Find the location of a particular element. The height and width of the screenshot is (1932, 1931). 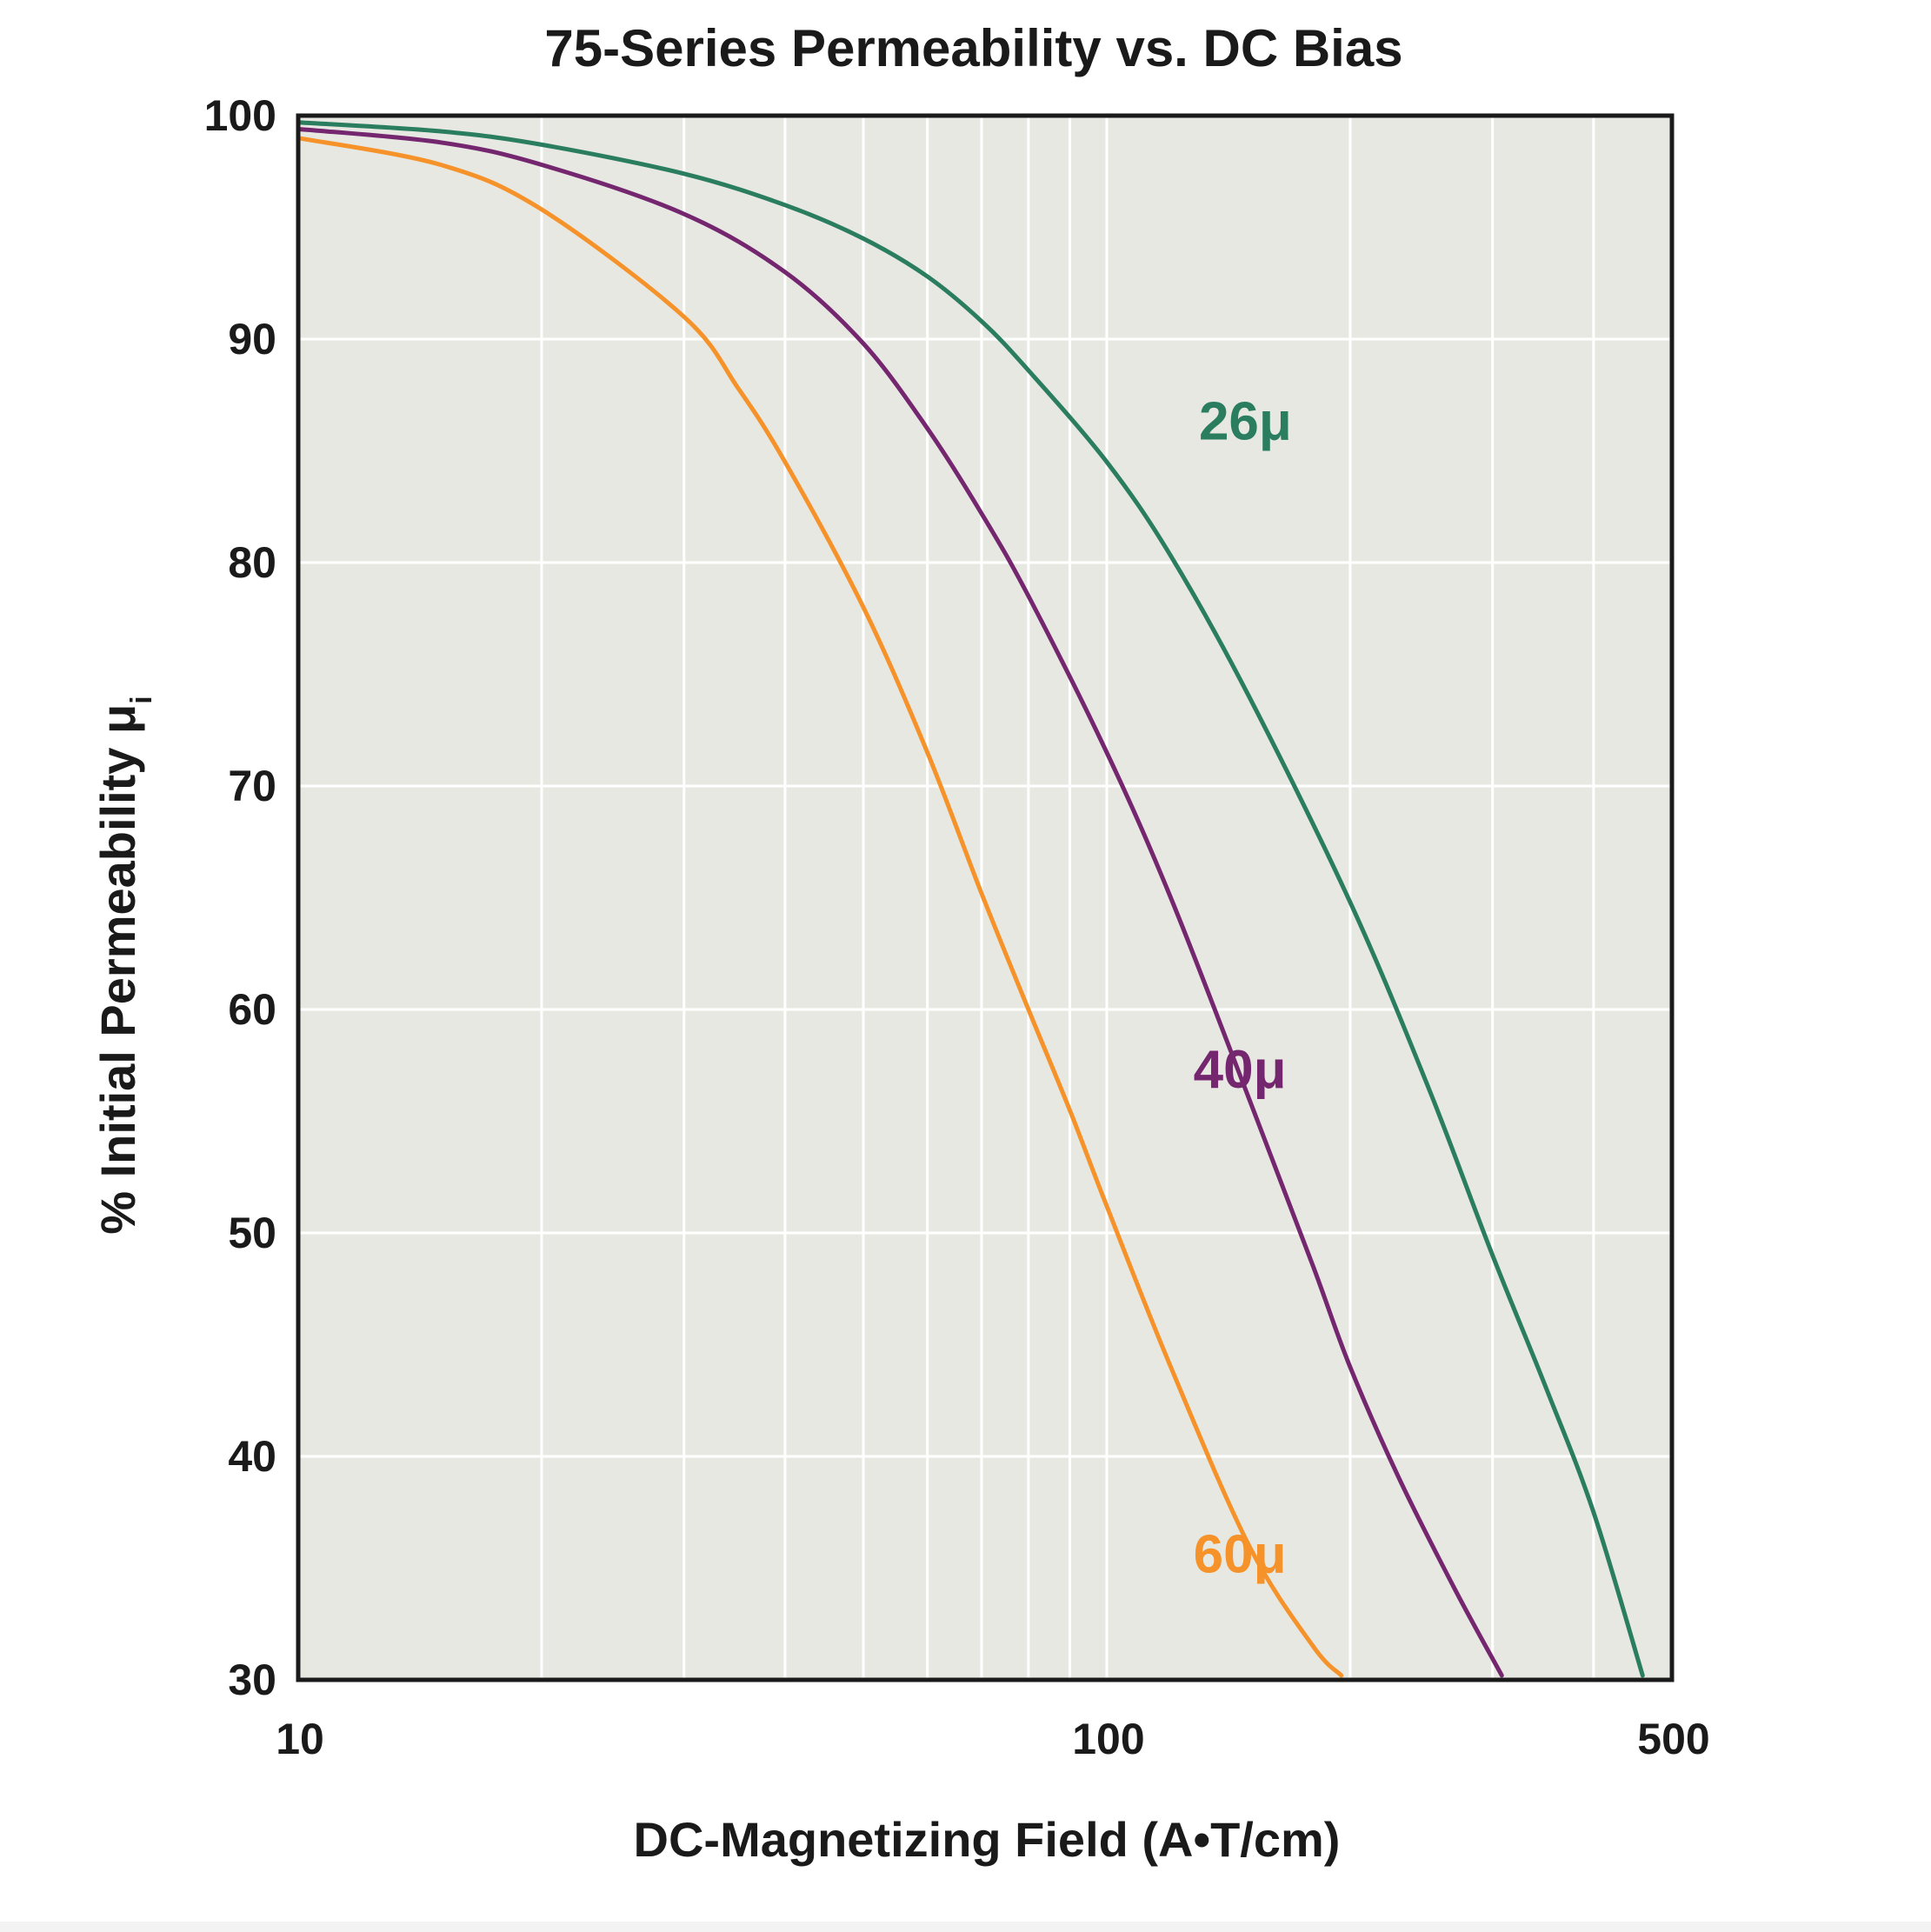

y-axis-label-subscript: i is located at coordinates (141, 699).